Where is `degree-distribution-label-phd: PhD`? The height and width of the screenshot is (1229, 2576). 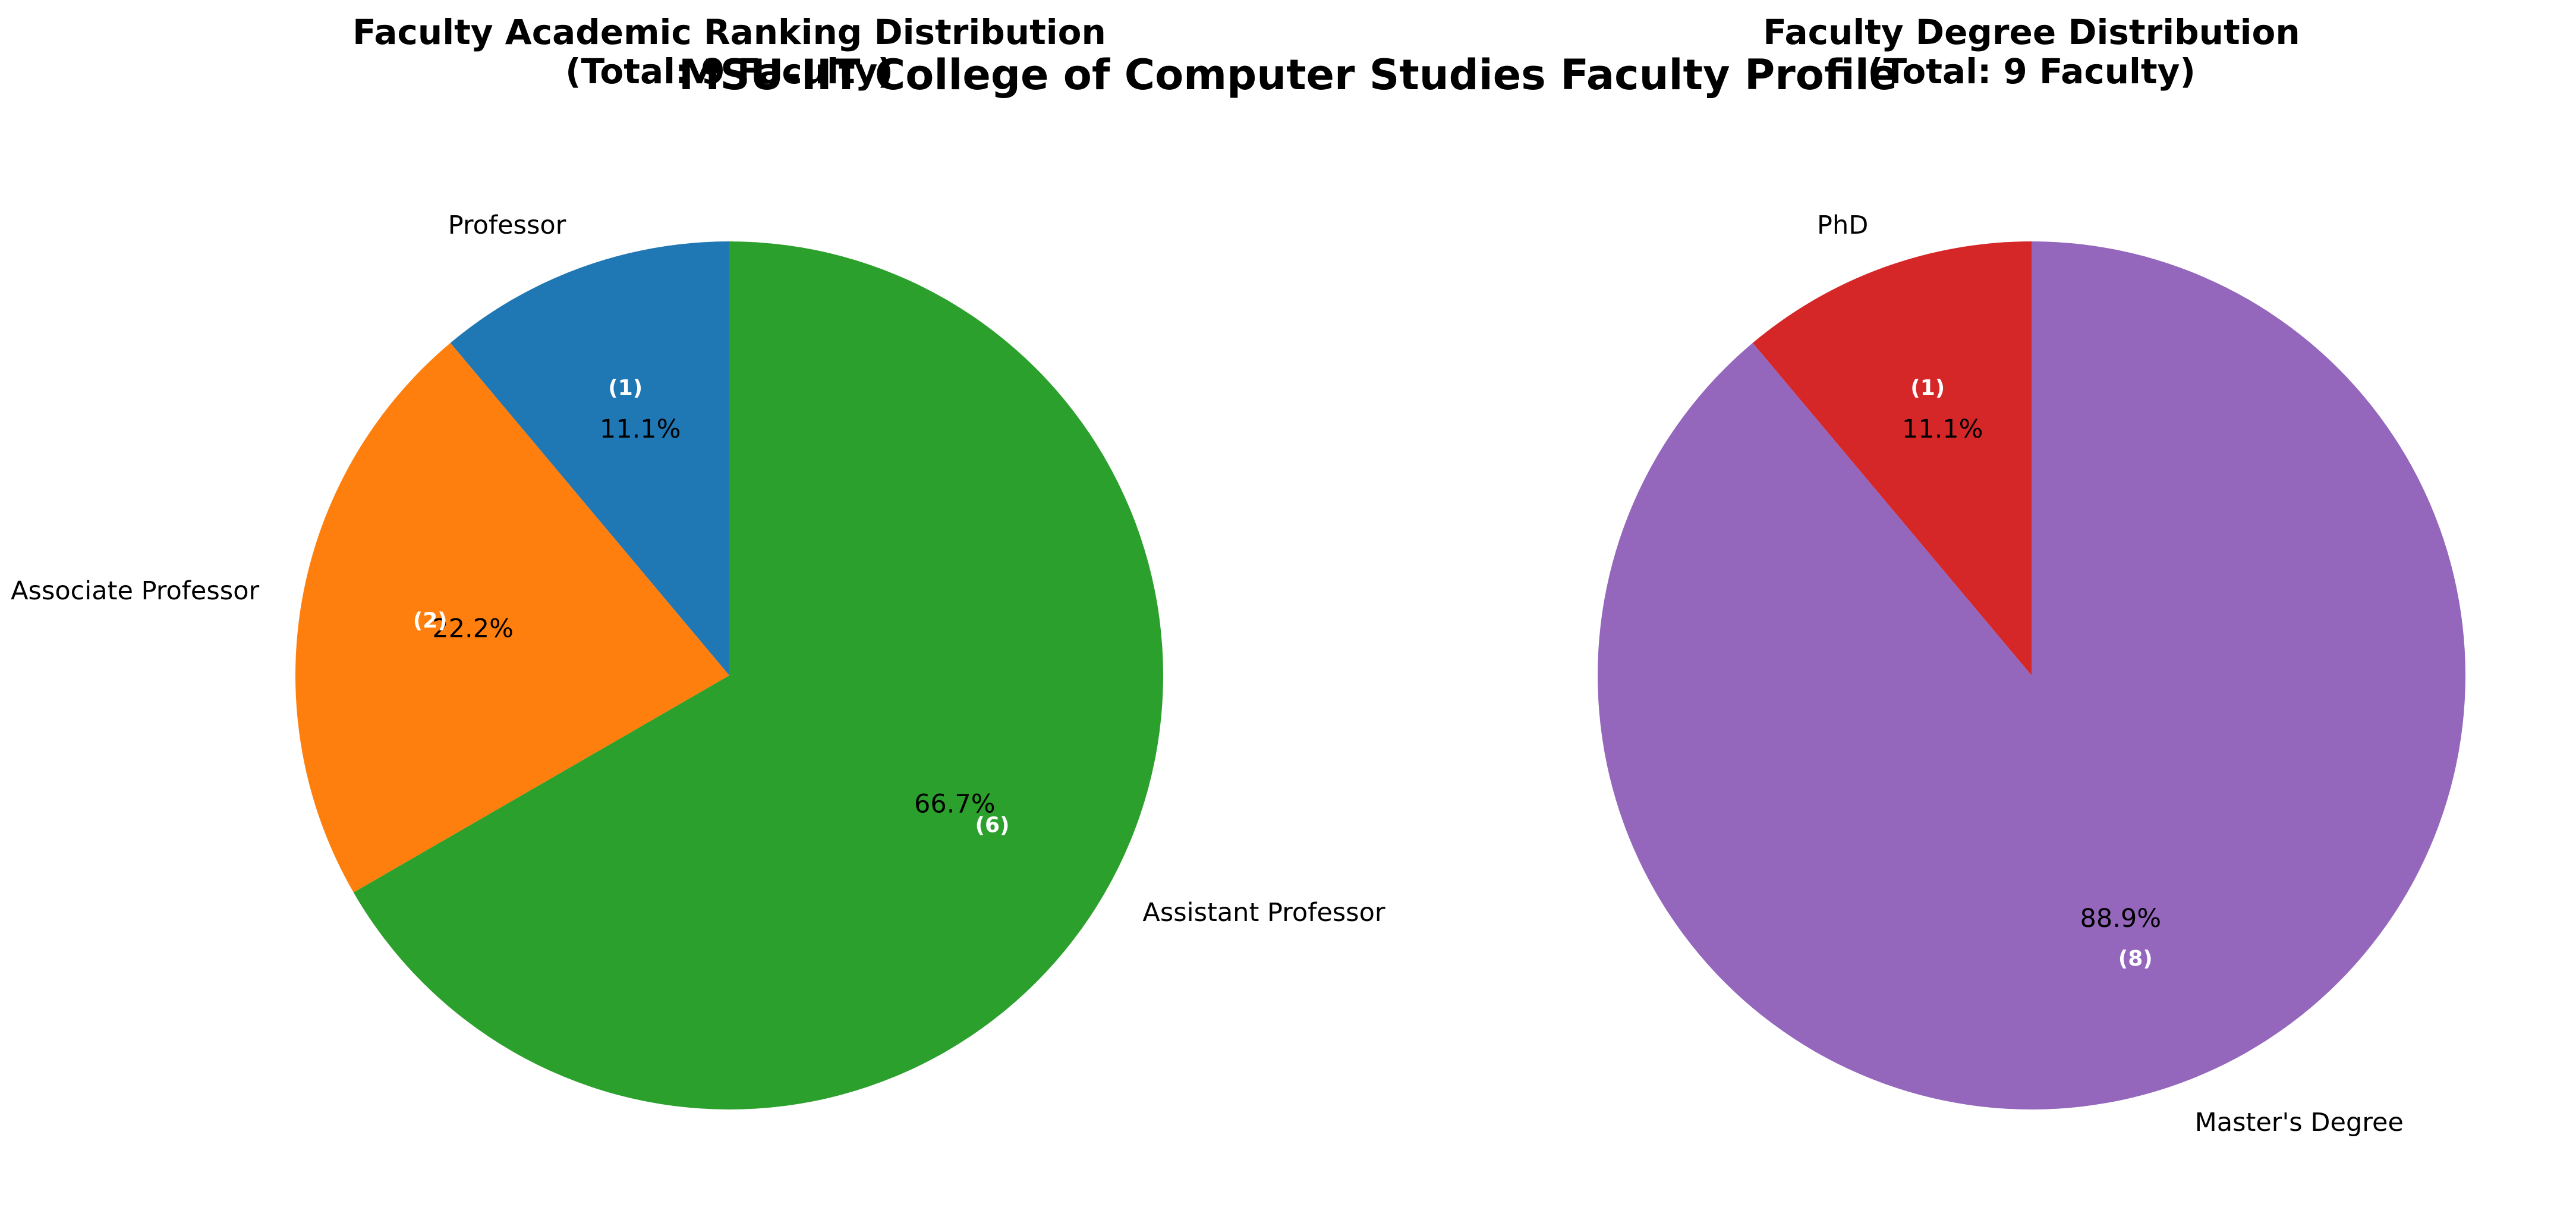
degree-distribution-label-phd: PhD is located at coordinates (1843, 225).